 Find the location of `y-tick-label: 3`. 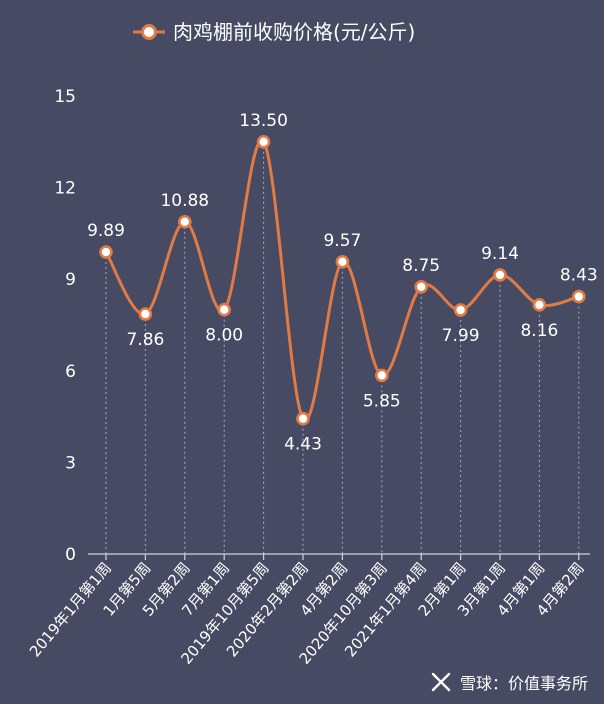

y-tick-label: 3 is located at coordinates (70, 463).